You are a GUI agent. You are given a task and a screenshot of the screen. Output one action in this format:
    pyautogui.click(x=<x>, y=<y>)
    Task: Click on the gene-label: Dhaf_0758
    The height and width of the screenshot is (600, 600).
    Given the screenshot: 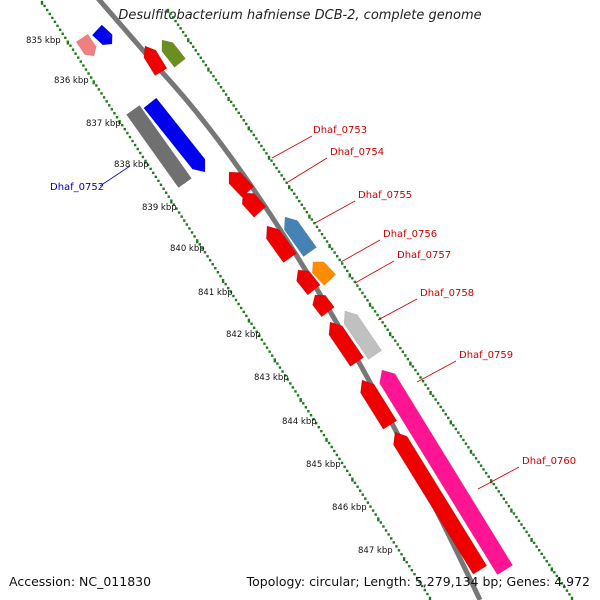 What is the action you would take?
    pyautogui.click(x=447, y=293)
    